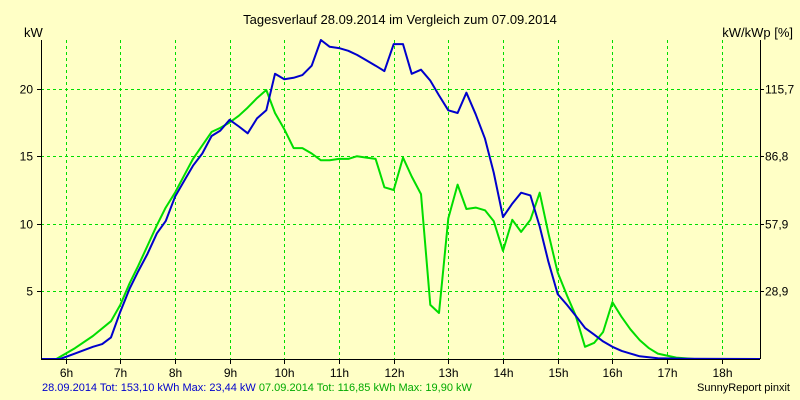 The width and height of the screenshot is (800, 400). Describe the element at coordinates (722, 373) in the screenshot. I see `x-tick-label: 18h` at that location.